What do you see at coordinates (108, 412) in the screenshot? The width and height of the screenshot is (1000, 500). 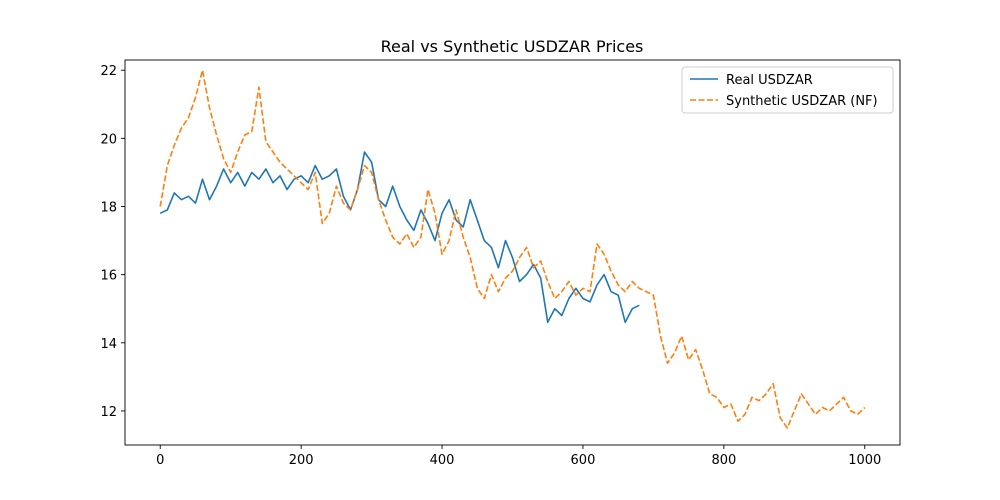 I see `y-tick-label: 12` at bounding box center [108, 412].